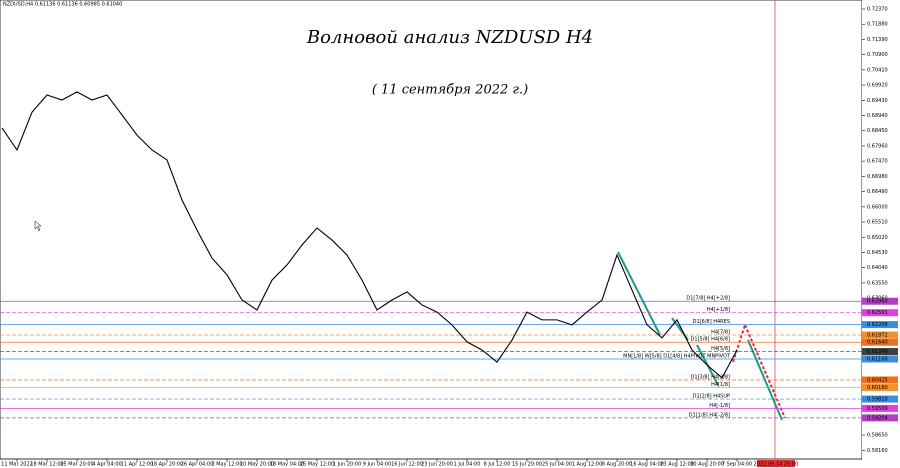  I want to click on y-tick-label: 0.64530, so click(877, 253).